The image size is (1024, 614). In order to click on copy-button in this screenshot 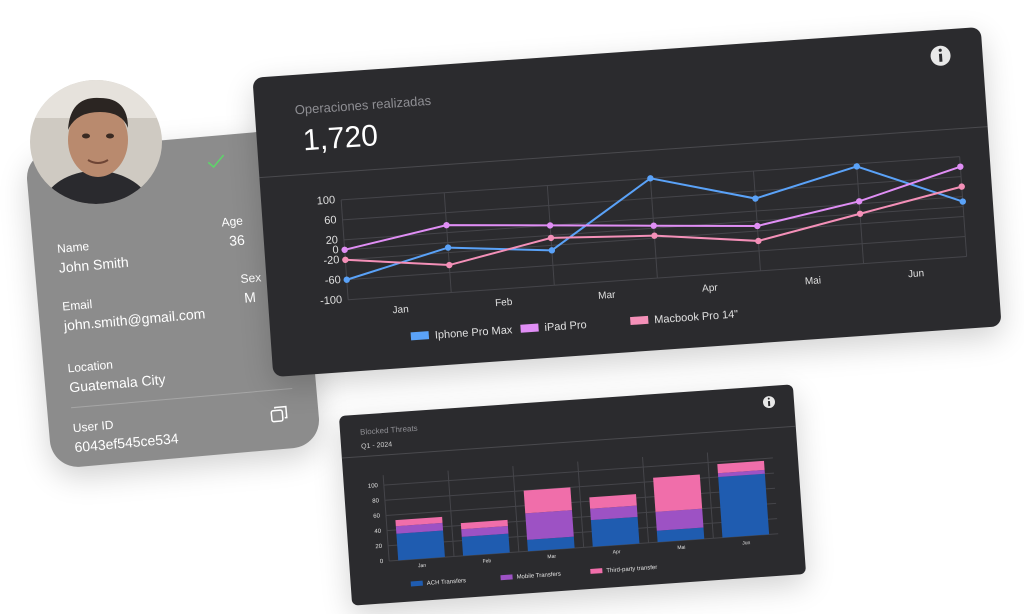, I will do `click(280, 414)`.